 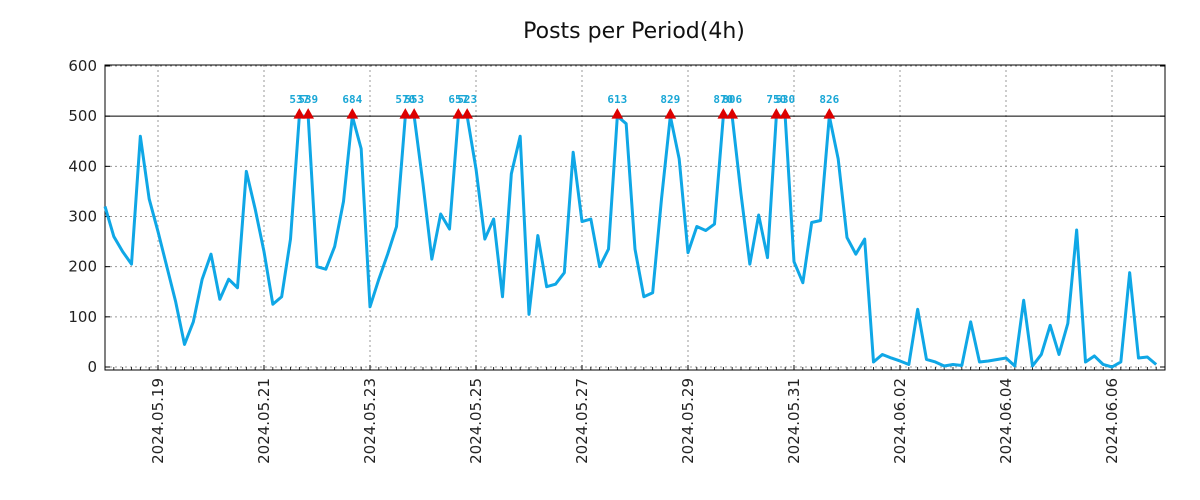 I want to click on peak-label: 553, so click(x=414, y=99).